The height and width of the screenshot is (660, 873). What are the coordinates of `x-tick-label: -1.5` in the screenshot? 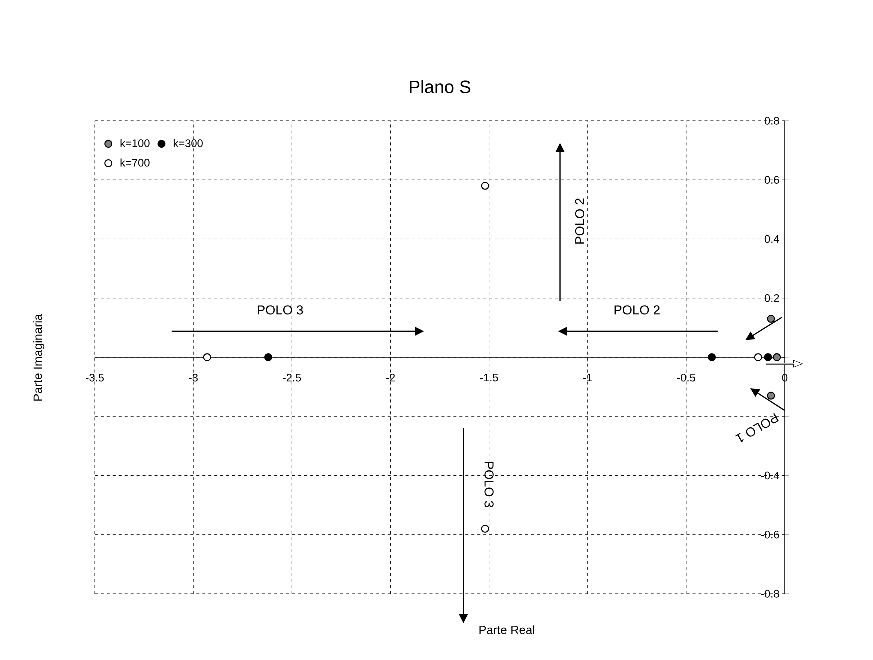 It's located at (489, 378).